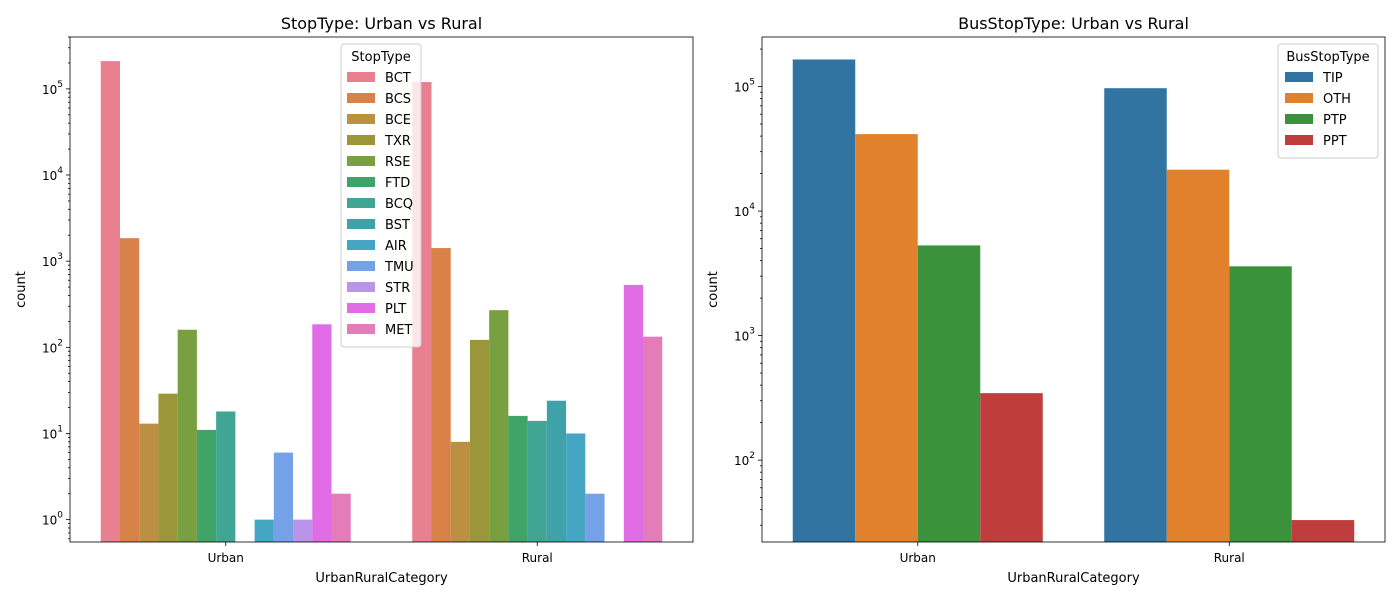 This screenshot has width=1400, height=600. What do you see at coordinates (886, 338) in the screenshot?
I see `bar-oth-urban` at bounding box center [886, 338].